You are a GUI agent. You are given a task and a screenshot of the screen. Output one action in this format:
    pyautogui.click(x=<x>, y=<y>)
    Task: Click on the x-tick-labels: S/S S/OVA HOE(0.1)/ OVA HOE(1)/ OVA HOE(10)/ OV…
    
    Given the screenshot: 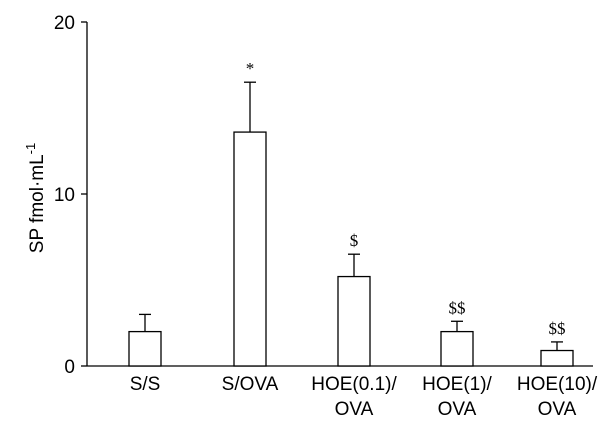 What is the action you would take?
    pyautogui.click(x=364, y=397)
    